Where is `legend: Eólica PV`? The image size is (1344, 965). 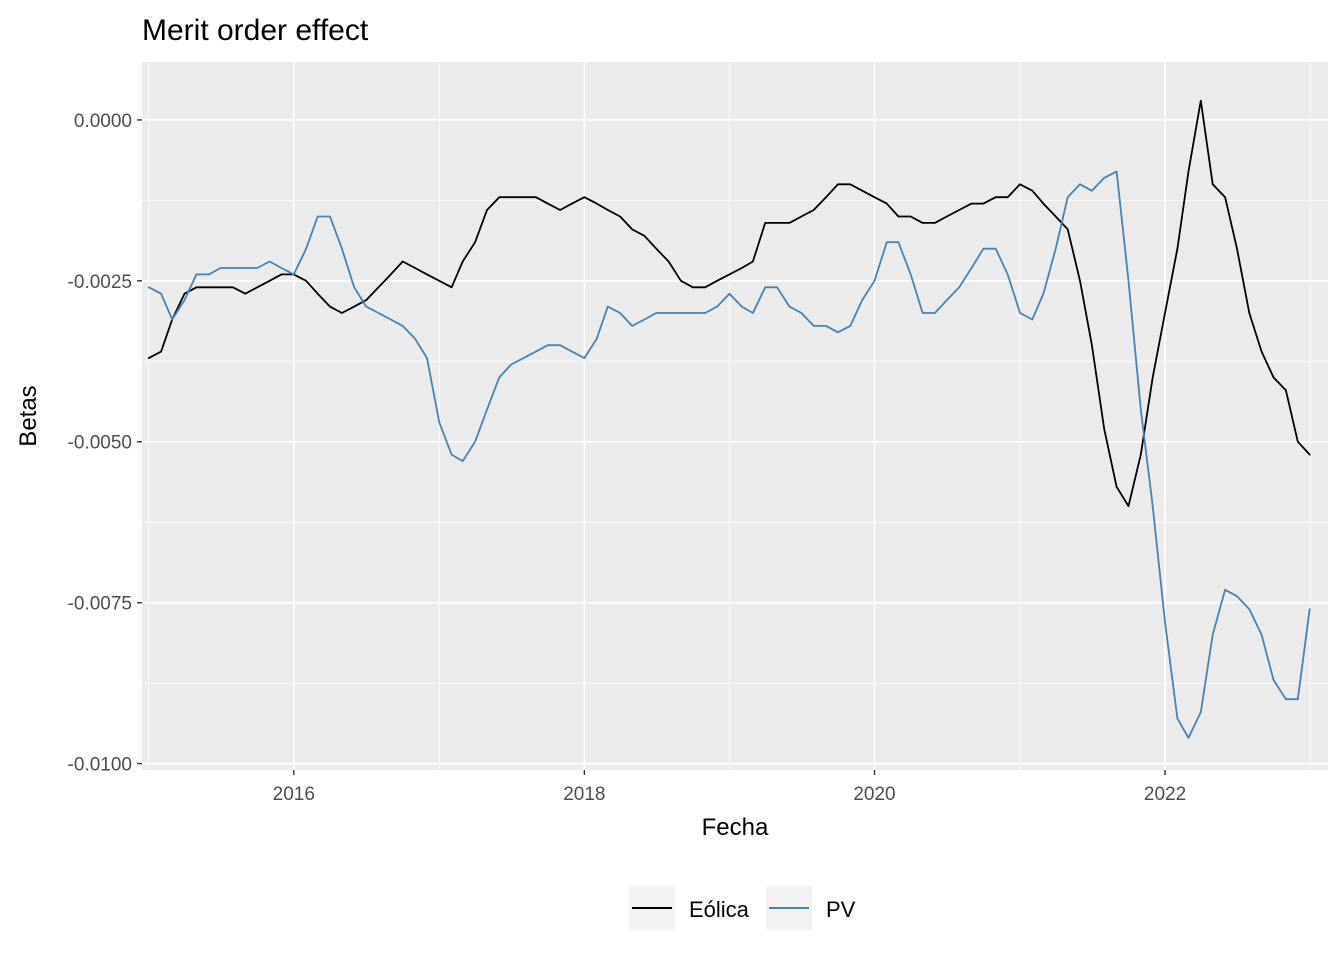
legend: Eólica PV is located at coordinates (742, 908).